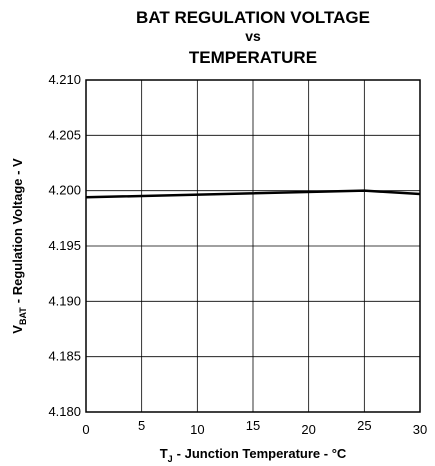 The height and width of the screenshot is (466, 435). I want to click on x-axis-label: T, so click(164, 453).